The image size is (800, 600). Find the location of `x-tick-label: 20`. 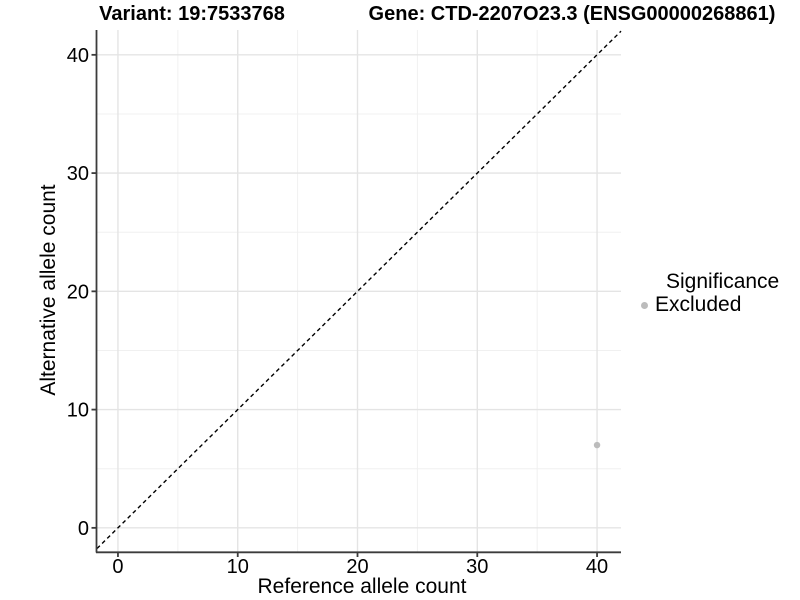

x-tick-label: 20 is located at coordinates (357, 567).